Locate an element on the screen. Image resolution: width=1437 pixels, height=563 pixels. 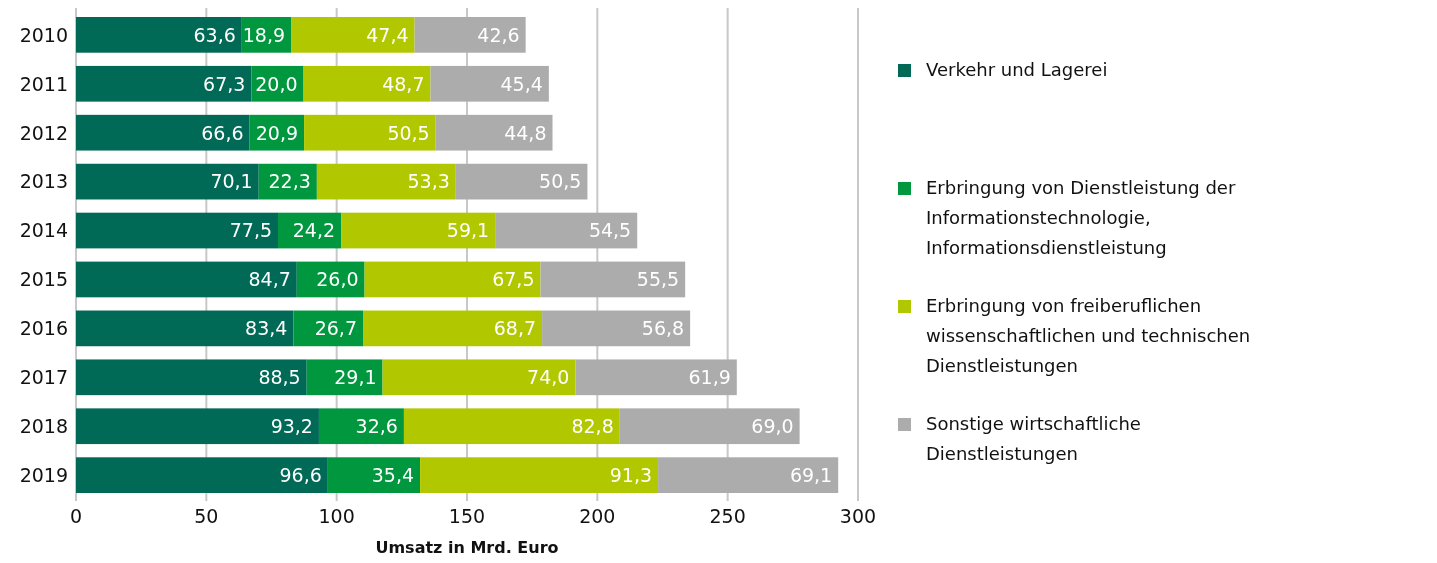
data-label: 26,0 is located at coordinates (337, 279).